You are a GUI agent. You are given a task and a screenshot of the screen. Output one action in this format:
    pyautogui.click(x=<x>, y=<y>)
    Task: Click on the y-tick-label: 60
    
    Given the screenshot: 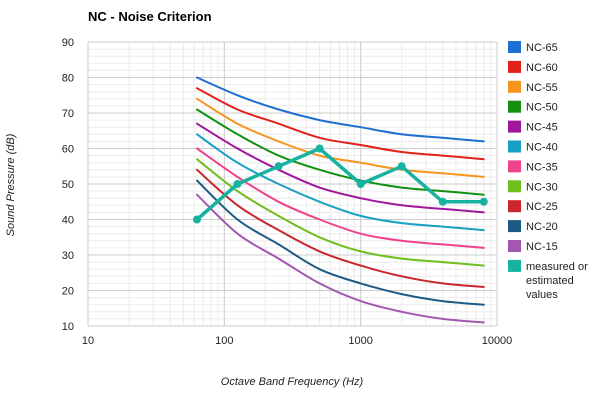 What is the action you would take?
    pyautogui.click(x=68, y=150)
    